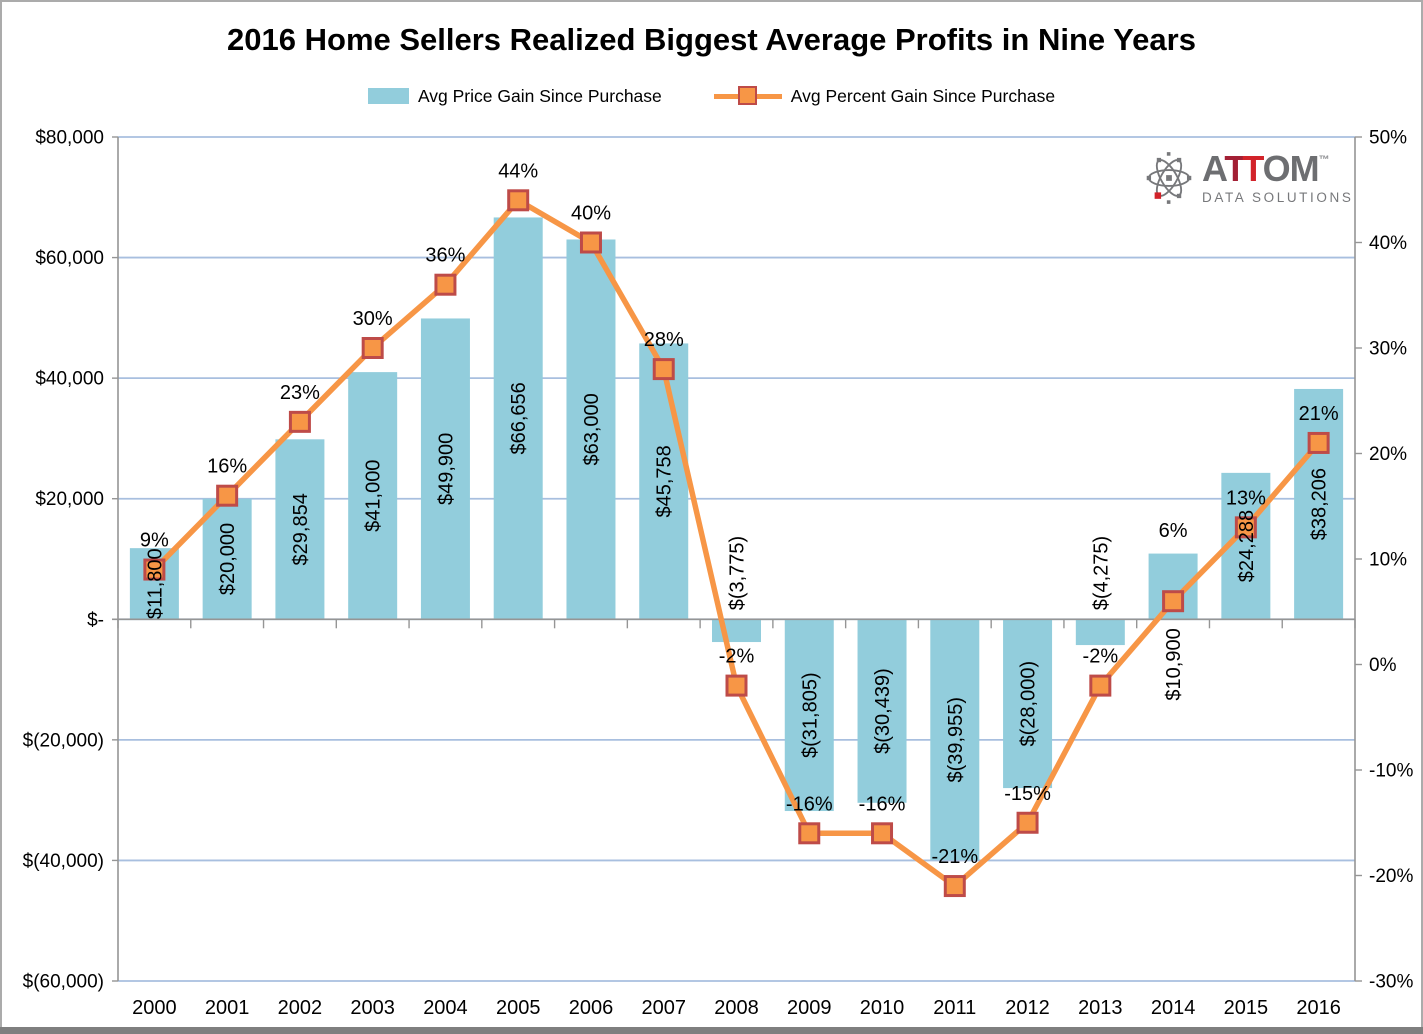 The image size is (1423, 1034). Describe the element at coordinates (923, 95) in the screenshot. I see `legend-label-percent-gain: Avg Percent Gain Since Purchase` at that location.